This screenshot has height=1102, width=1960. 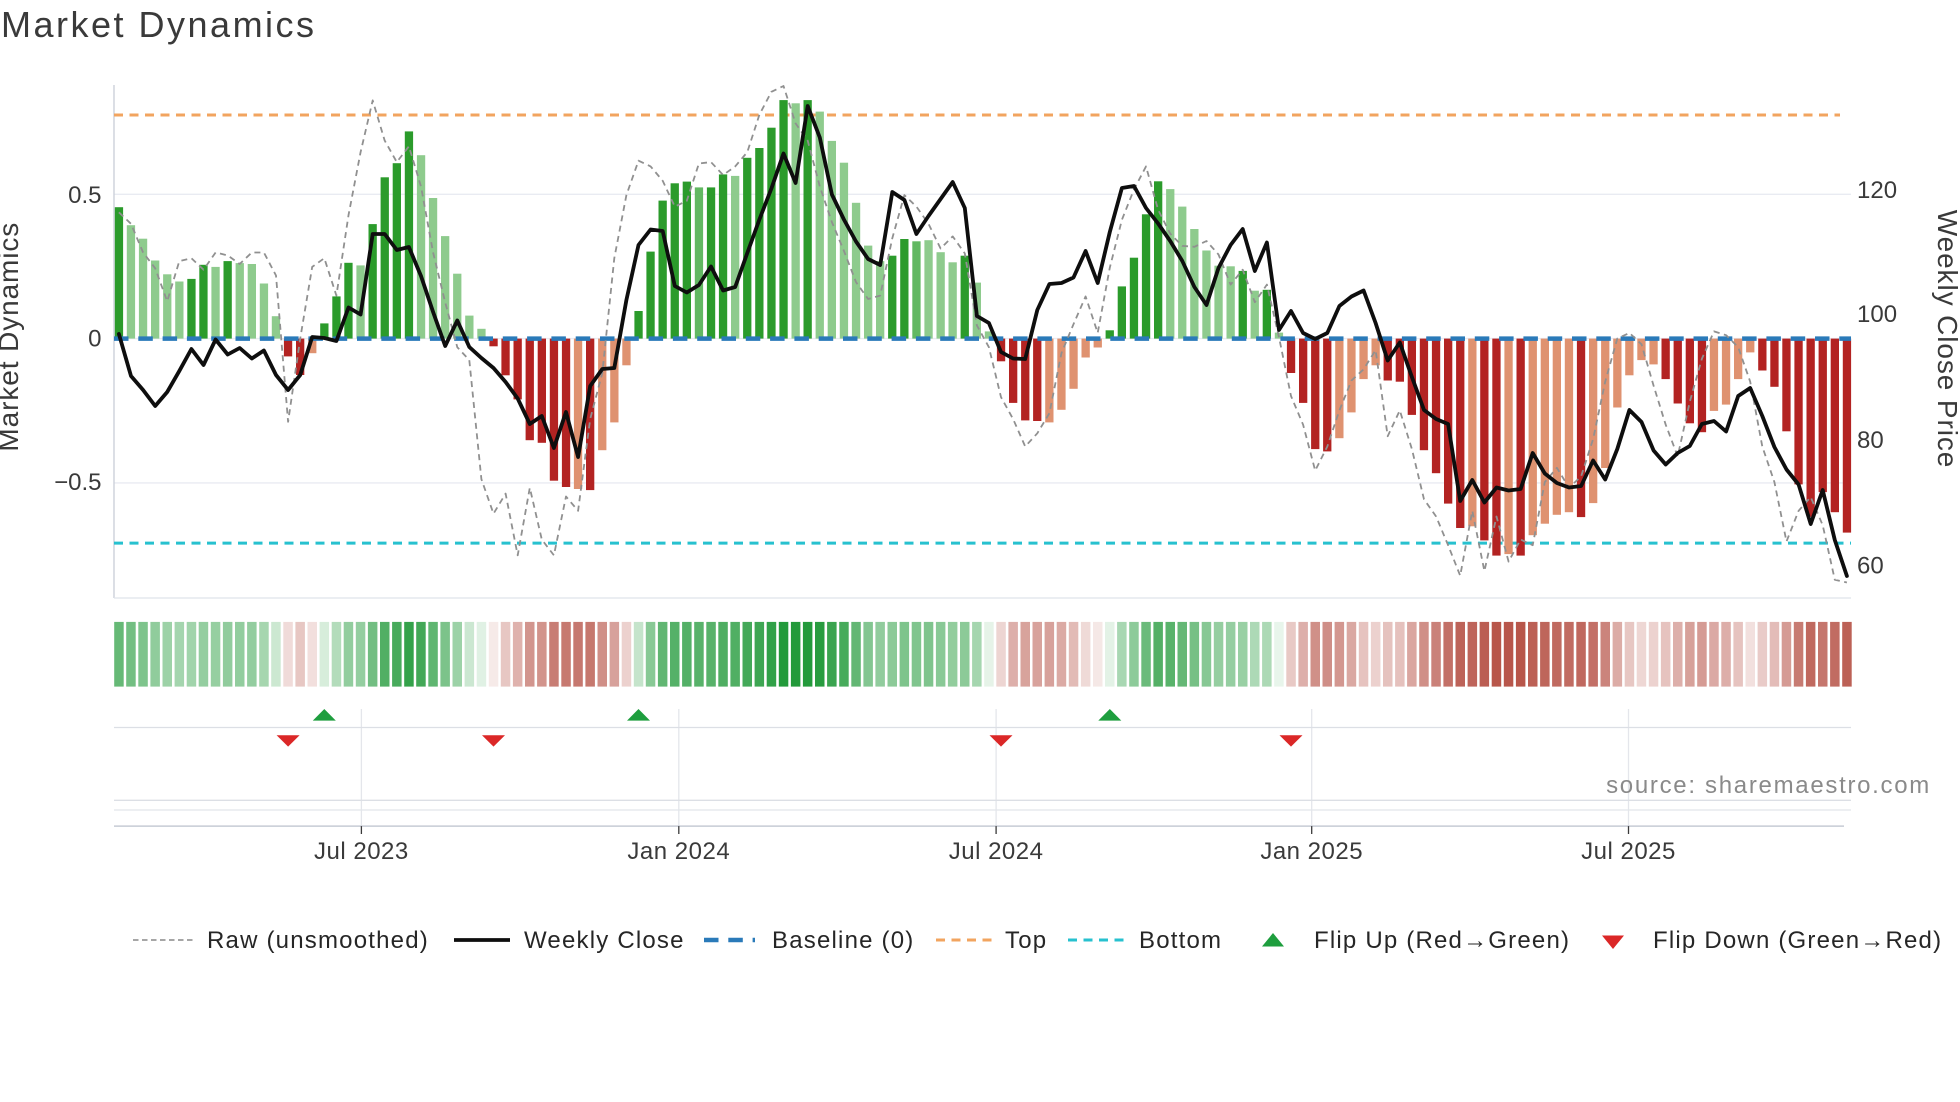 What do you see at coordinates (604, 940) in the screenshot?
I see `svg-text: Weekly Close` at bounding box center [604, 940].